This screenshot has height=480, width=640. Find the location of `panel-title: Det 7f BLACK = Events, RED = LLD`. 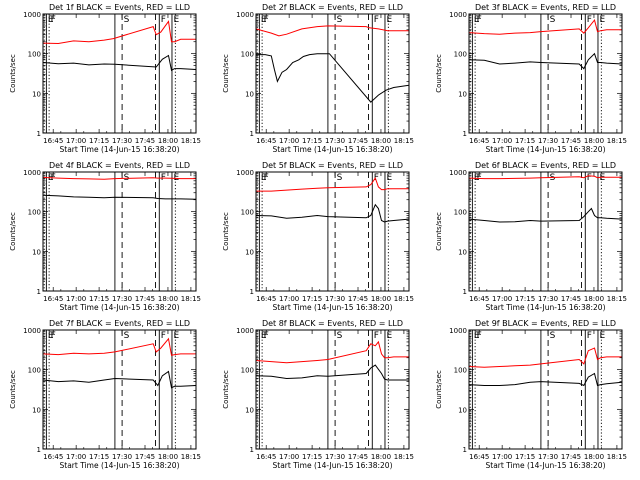

panel-title: Det 7f BLACK = Events, RED = LLD is located at coordinates (119, 323).